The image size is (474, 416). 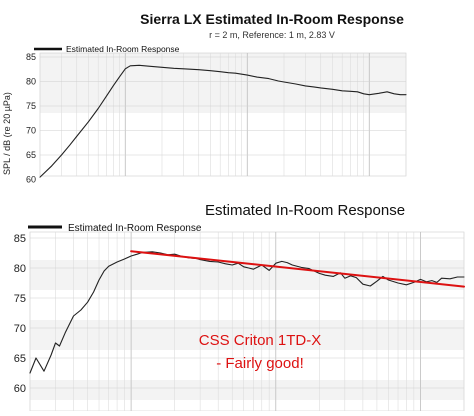 What do you see at coordinates (31, 82) in the screenshot?
I see `top-chart-y-tick-label: 80` at bounding box center [31, 82].